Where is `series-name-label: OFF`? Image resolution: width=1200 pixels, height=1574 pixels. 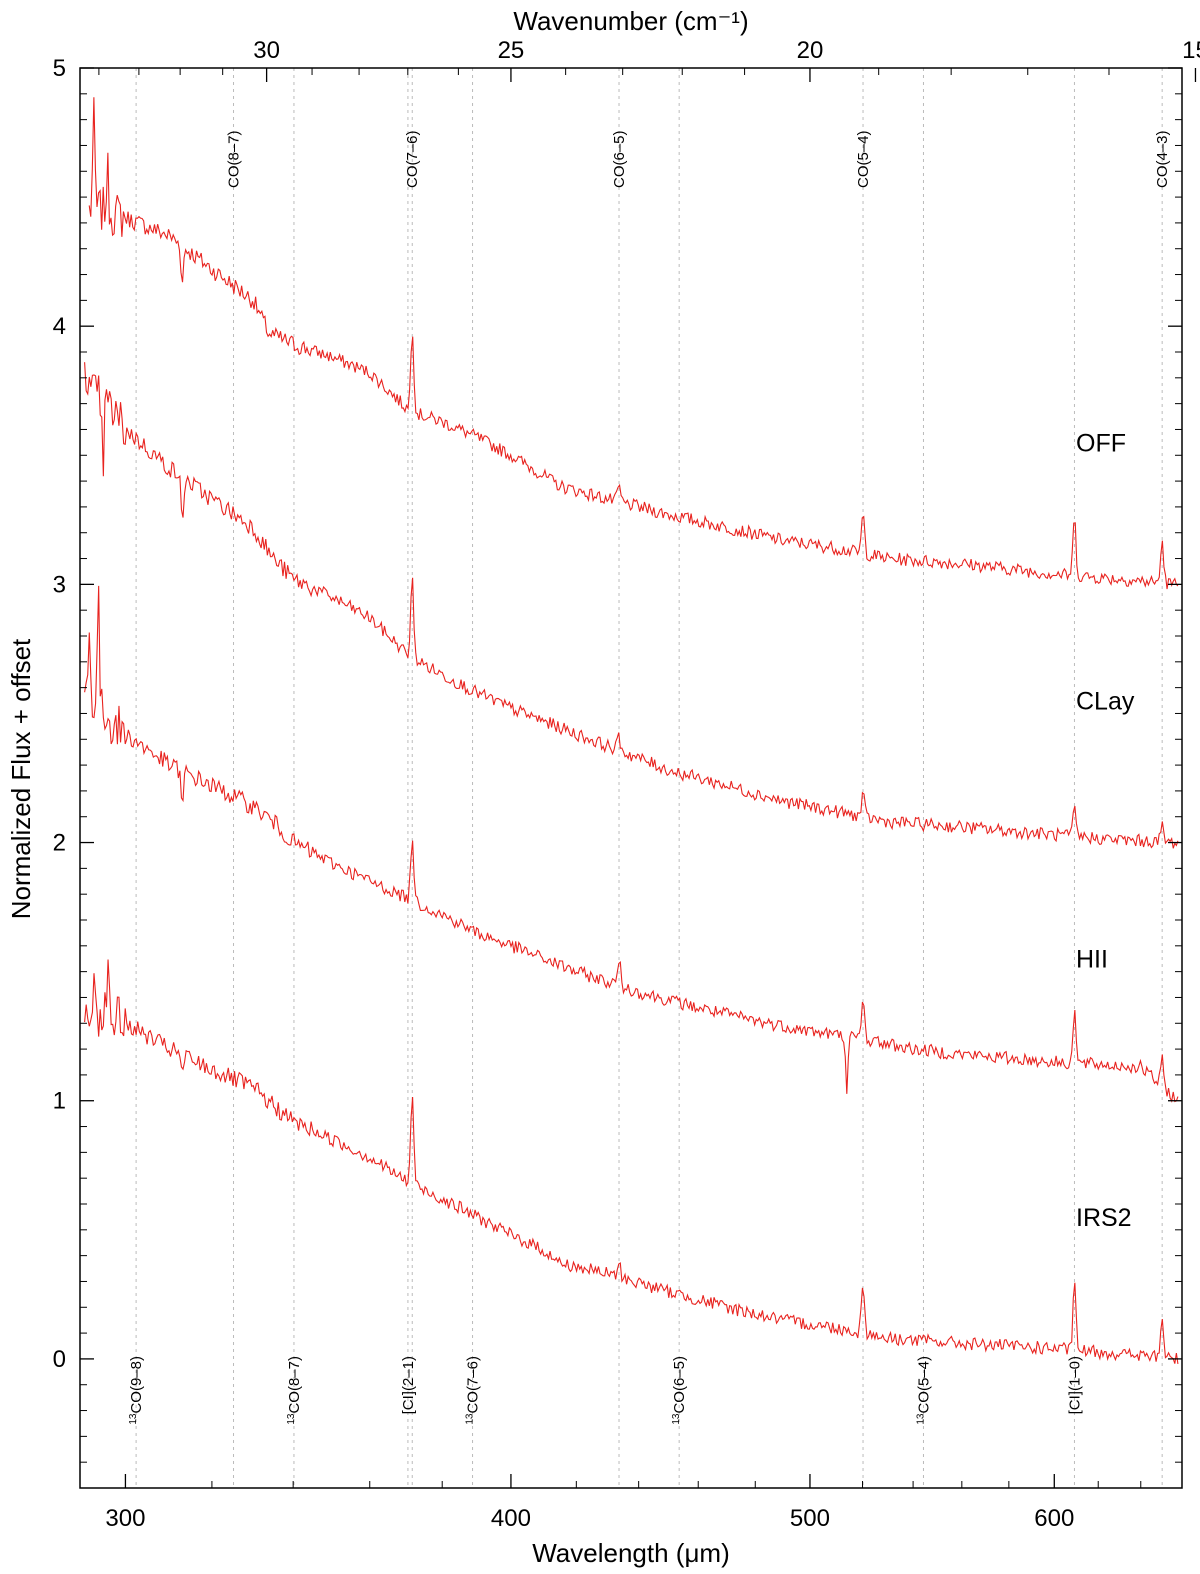
series-name-label: OFF is located at coordinates (1101, 443).